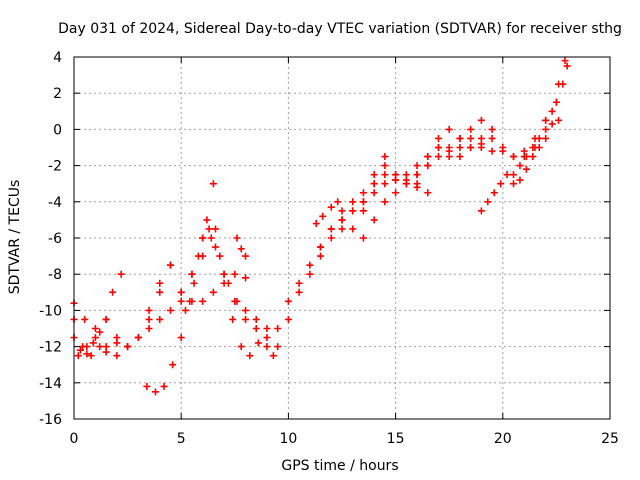 The height and width of the screenshot is (480, 640). I want to click on y-tick-label: 4, so click(57, 58).